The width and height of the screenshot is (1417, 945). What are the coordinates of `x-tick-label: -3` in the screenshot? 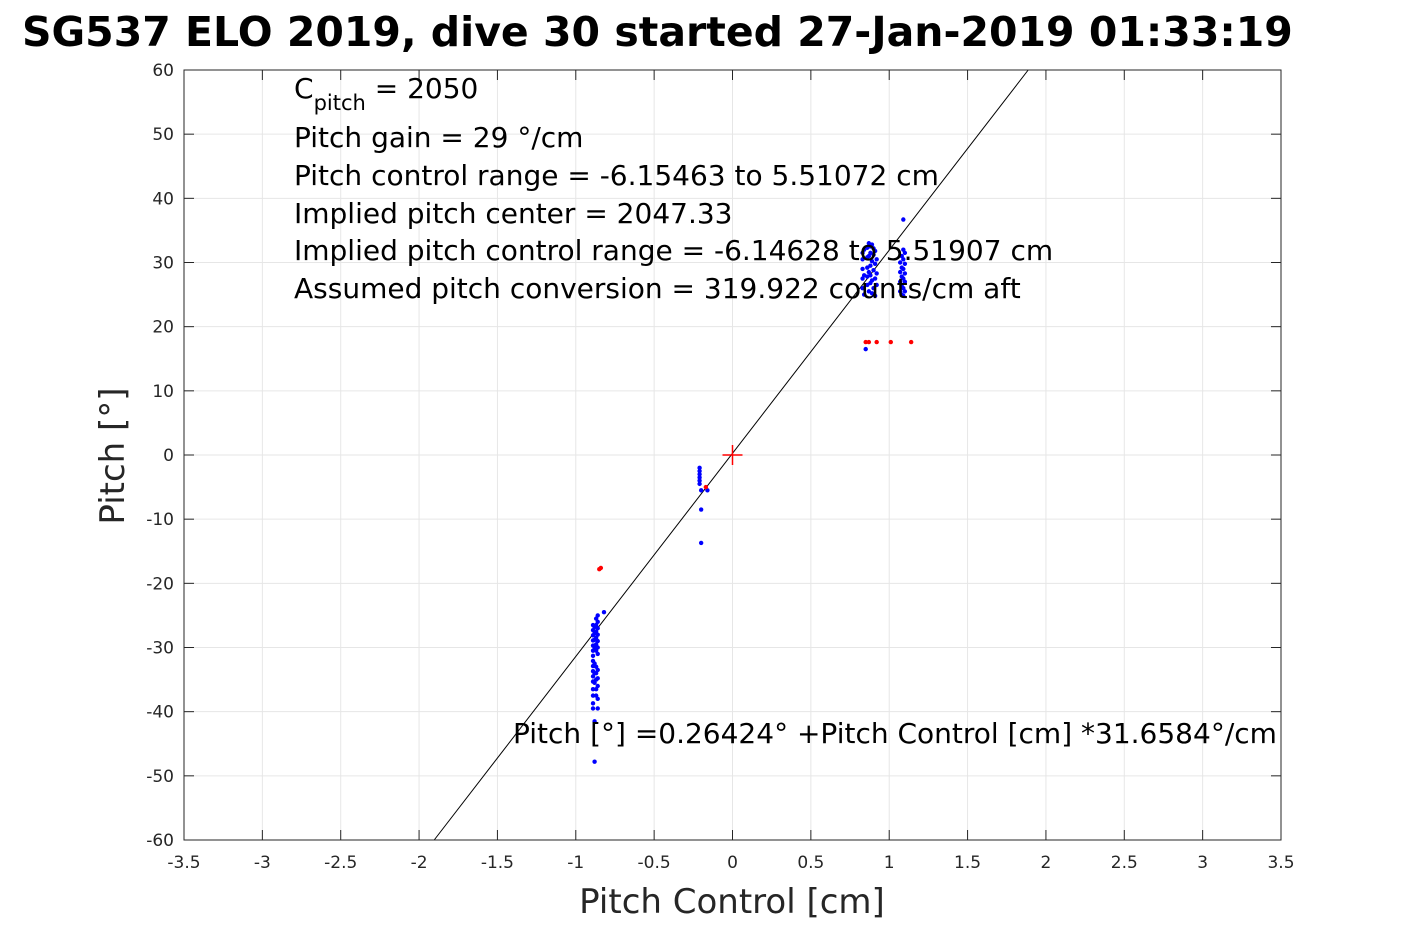 It's located at (262, 863).